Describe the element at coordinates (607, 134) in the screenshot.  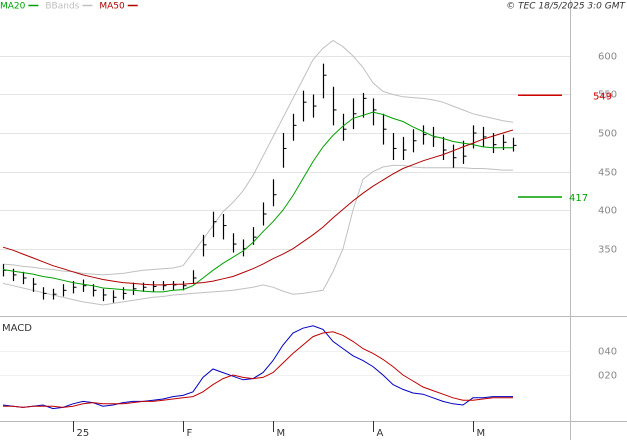
I see `y-tick-label: 500` at that location.